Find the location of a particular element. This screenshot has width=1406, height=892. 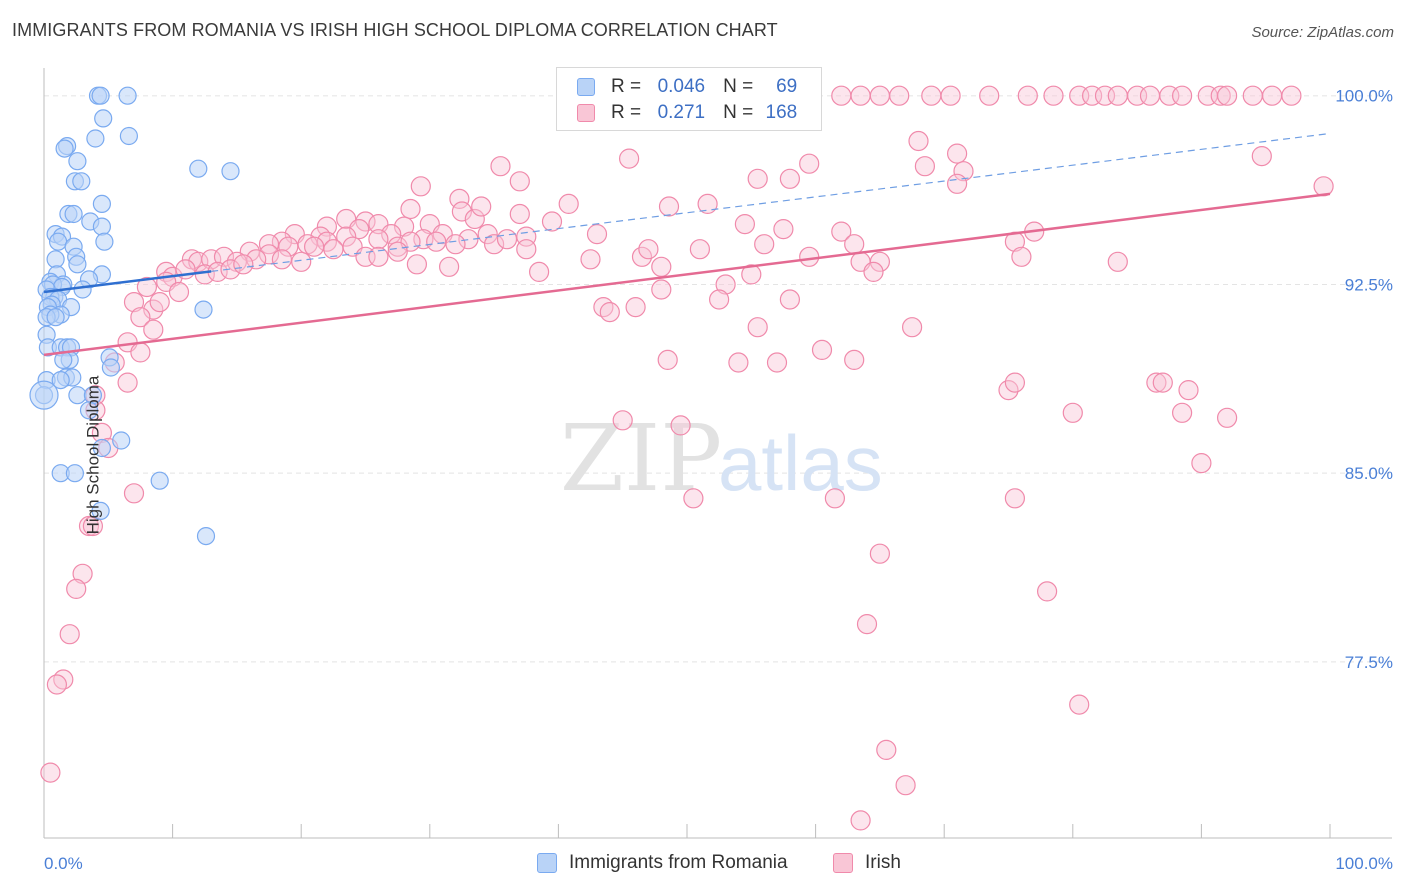

bottom-legend-romania: Immigrants from Romania is located at coordinates (662, 863).